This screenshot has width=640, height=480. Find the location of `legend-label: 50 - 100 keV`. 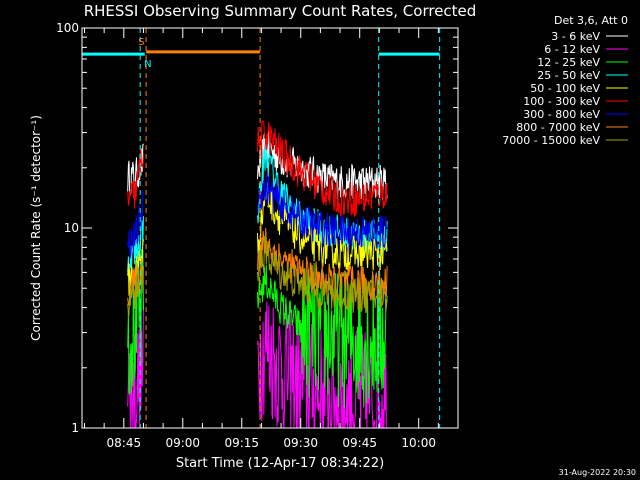

legend-label: 50 - 100 keV is located at coordinates (565, 88).